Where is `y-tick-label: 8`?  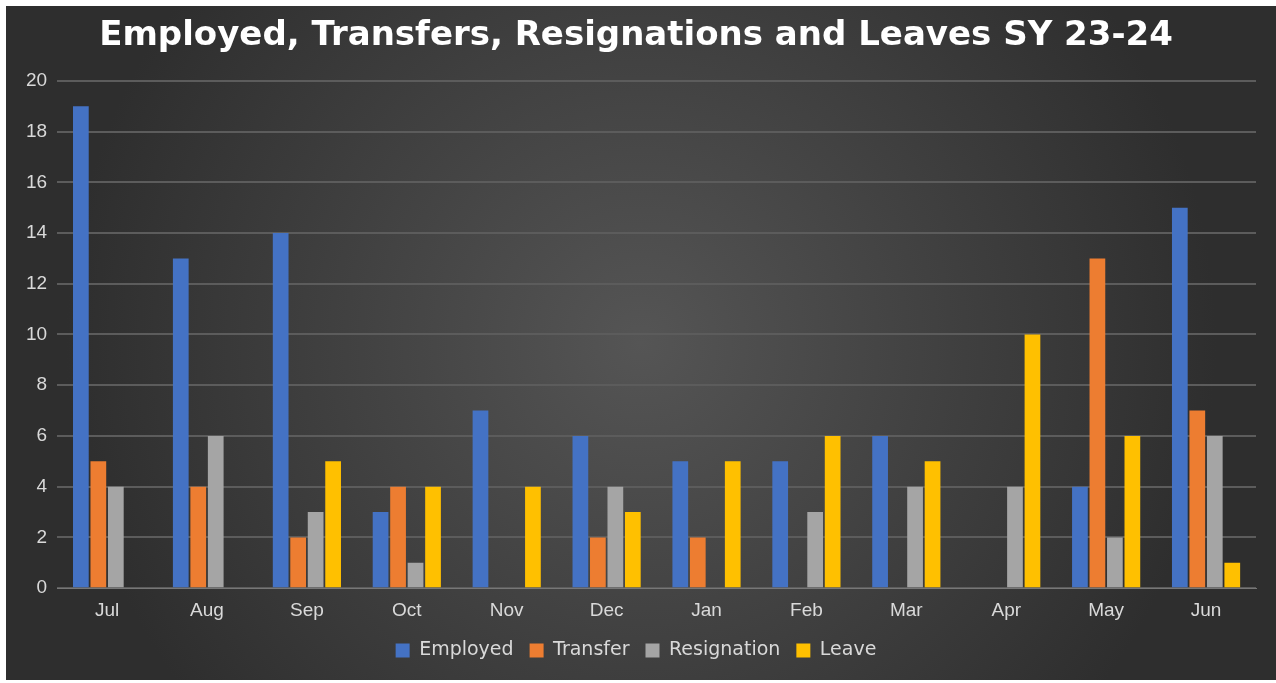
y-tick-label: 8 is located at coordinates (42, 384).